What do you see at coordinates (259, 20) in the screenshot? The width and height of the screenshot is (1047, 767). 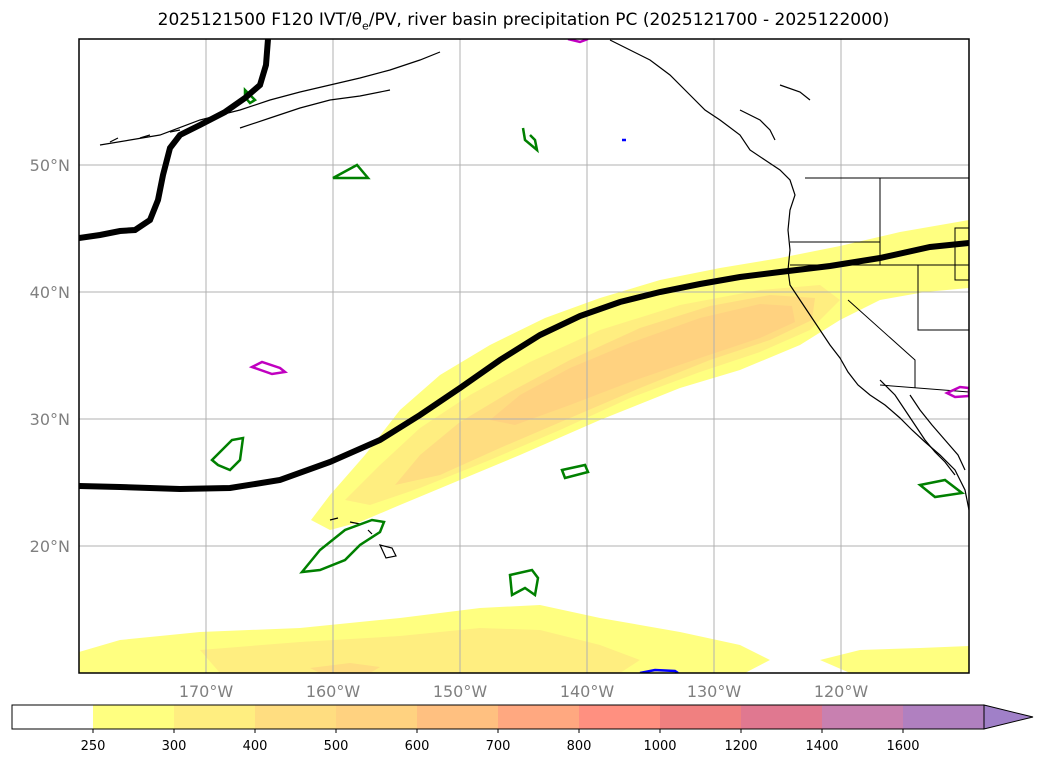 I see `title-prefix: 2025121500 F120 IVT/θ` at bounding box center [259, 20].